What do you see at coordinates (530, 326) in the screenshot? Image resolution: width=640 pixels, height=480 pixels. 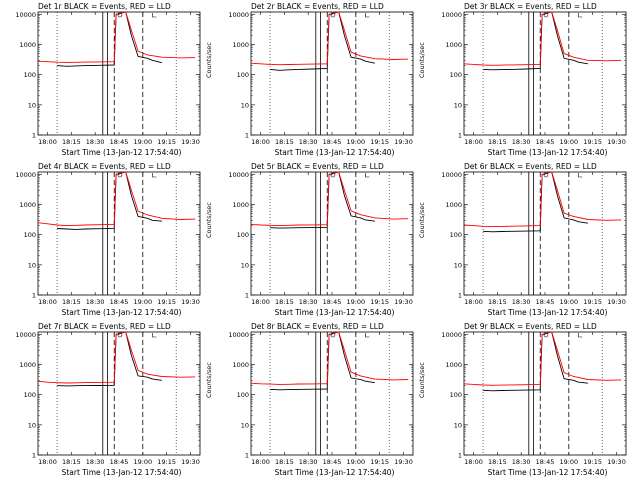 I see `chart-title: Det 9r BLACK = Events, RED = LLD` at bounding box center [530, 326].